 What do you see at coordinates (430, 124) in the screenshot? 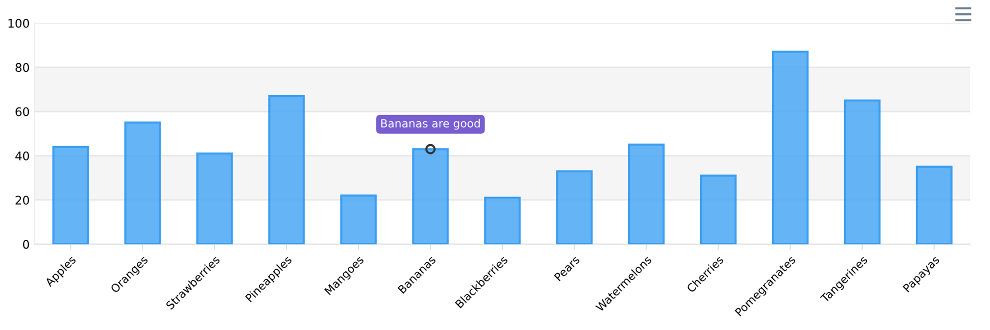
I see `annotation: Bananas are good` at bounding box center [430, 124].